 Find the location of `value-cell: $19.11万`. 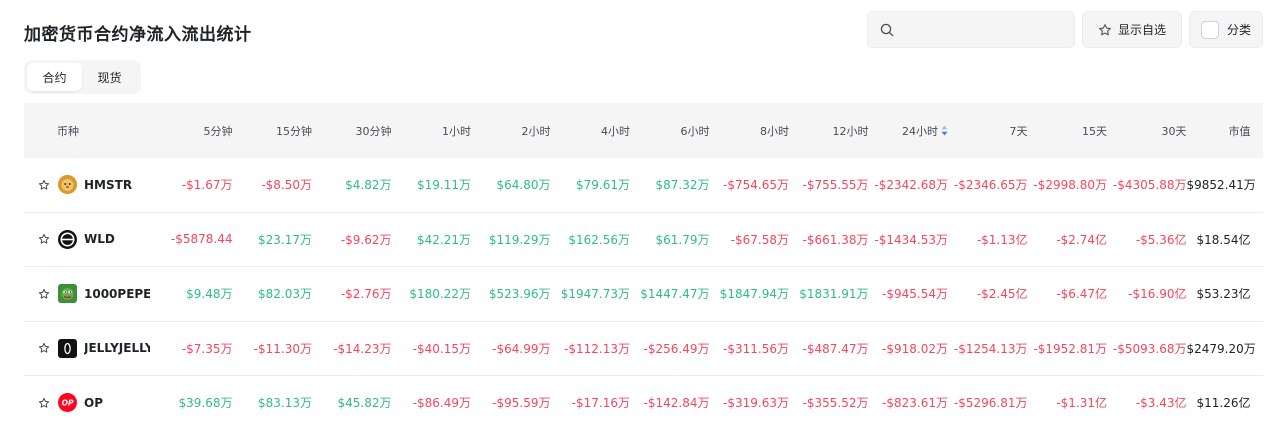

value-cell: $19.11万 is located at coordinates (444, 185).